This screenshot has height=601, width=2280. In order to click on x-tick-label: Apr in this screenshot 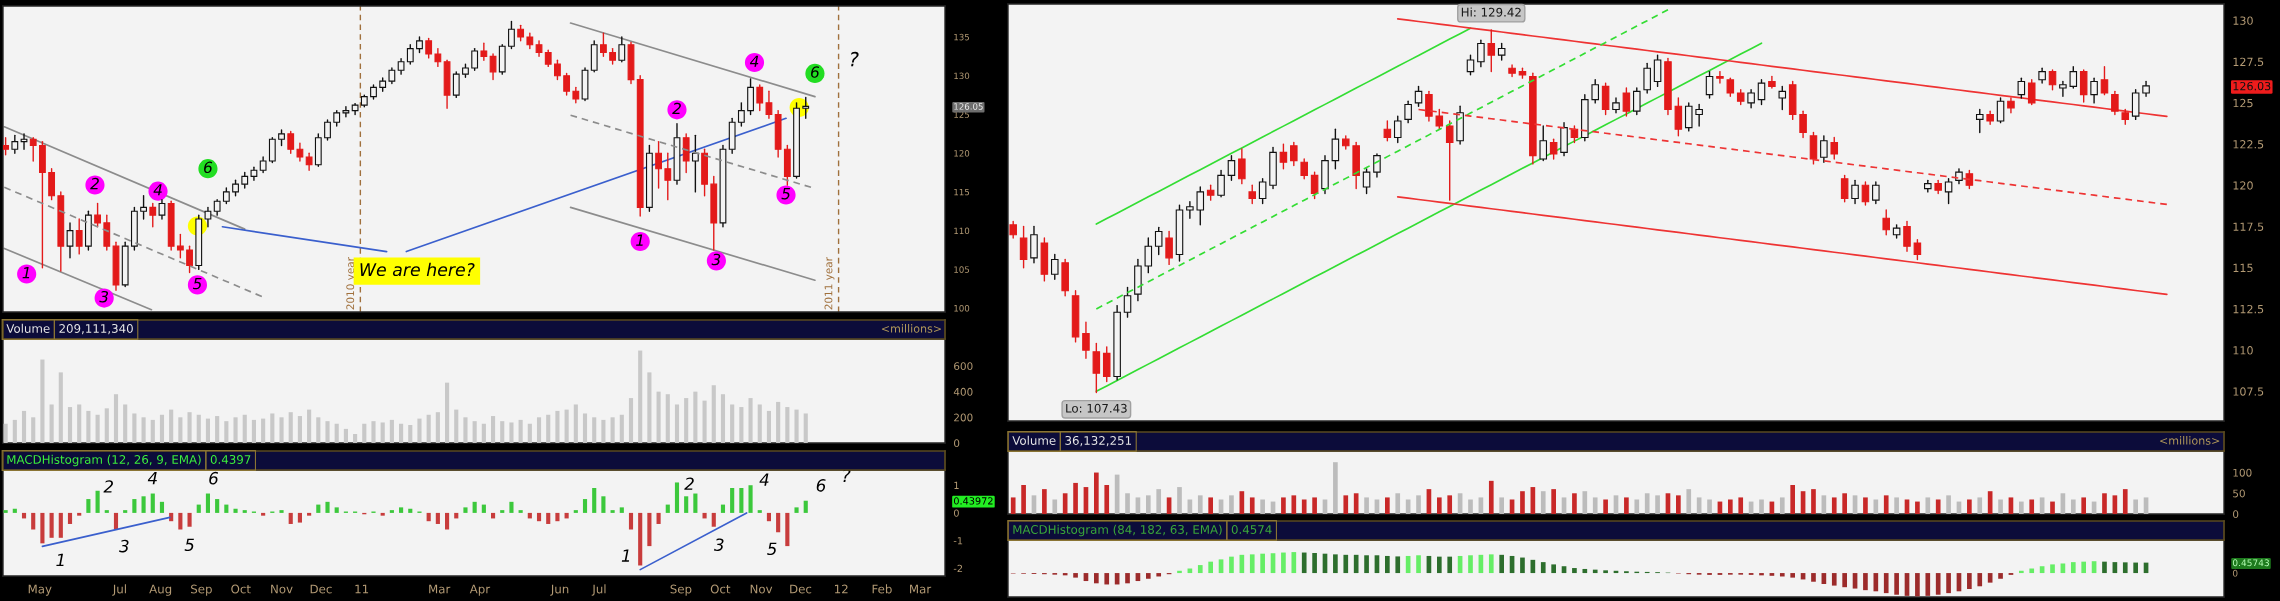, I will do `click(480, 590)`.